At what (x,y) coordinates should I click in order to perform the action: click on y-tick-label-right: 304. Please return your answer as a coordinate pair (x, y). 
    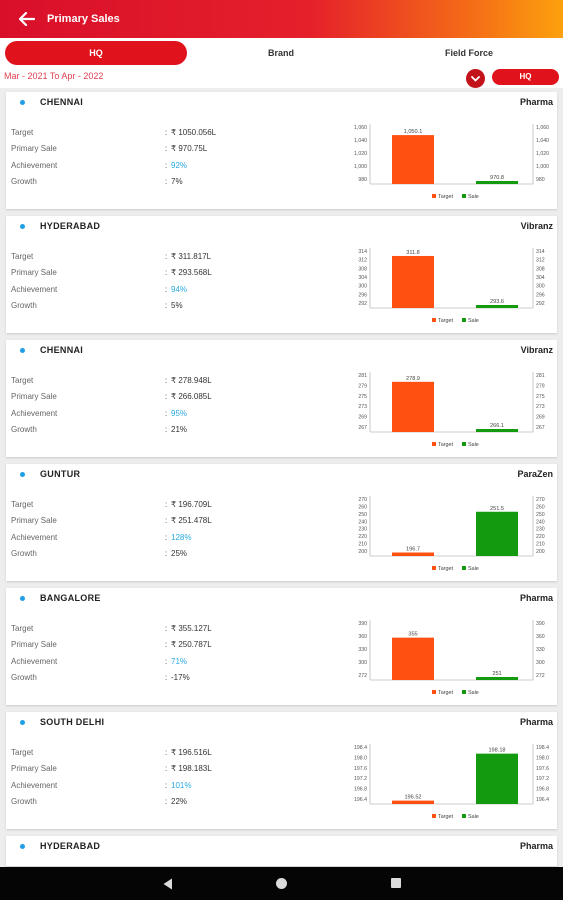
    Looking at the image, I should click on (540, 278).